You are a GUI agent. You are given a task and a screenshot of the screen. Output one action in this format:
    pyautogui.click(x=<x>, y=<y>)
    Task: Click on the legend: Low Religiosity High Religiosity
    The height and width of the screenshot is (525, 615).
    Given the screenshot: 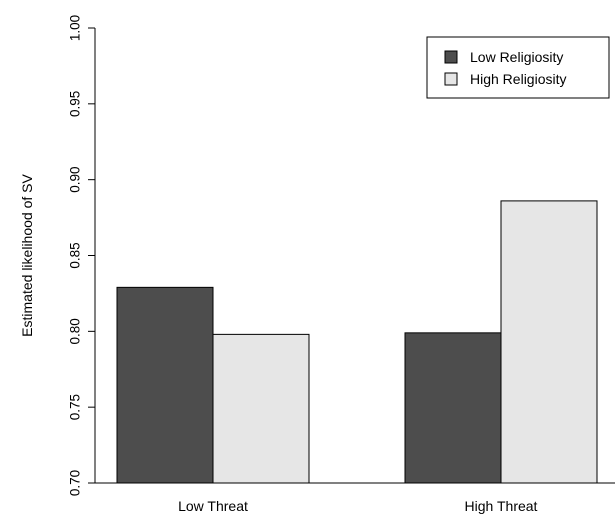 What is the action you would take?
    pyautogui.click(x=518, y=67)
    